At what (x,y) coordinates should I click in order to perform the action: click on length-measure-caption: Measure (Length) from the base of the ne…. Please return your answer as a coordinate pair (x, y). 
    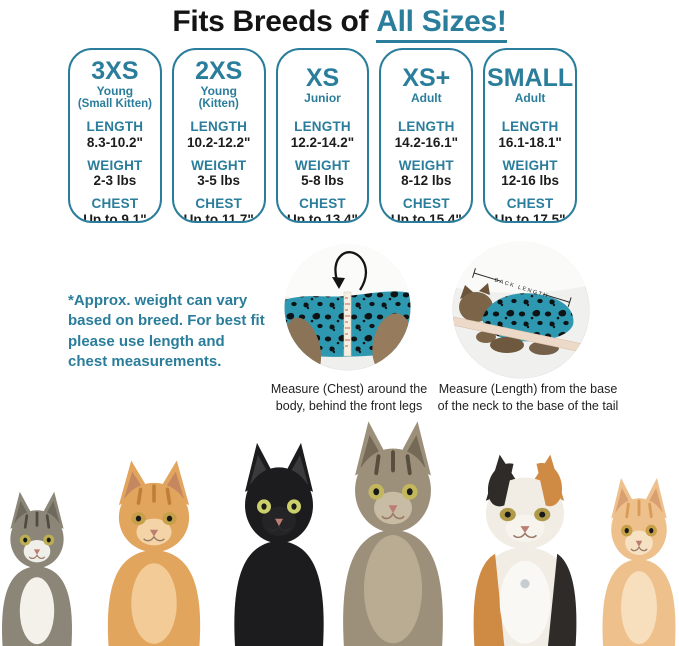
    Looking at the image, I should click on (528, 397).